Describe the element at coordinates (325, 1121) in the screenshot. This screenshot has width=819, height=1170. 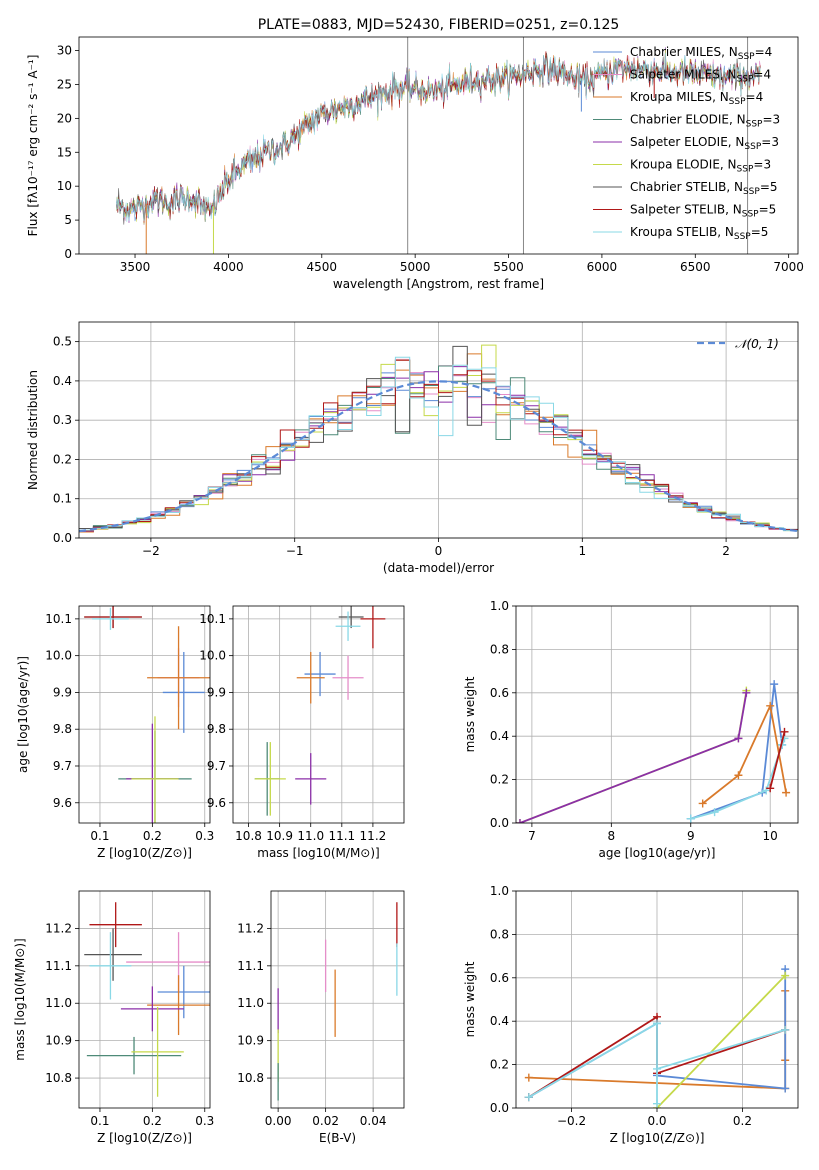
I see `x-tick-label: 0.02` at that location.